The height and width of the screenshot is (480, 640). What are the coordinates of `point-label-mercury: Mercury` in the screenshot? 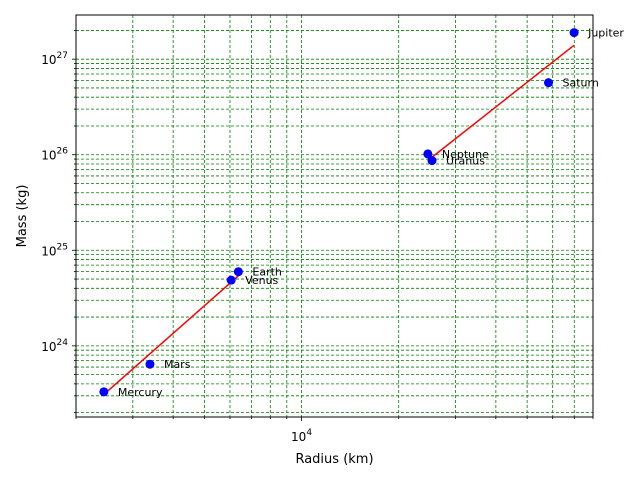 It's located at (140, 392).